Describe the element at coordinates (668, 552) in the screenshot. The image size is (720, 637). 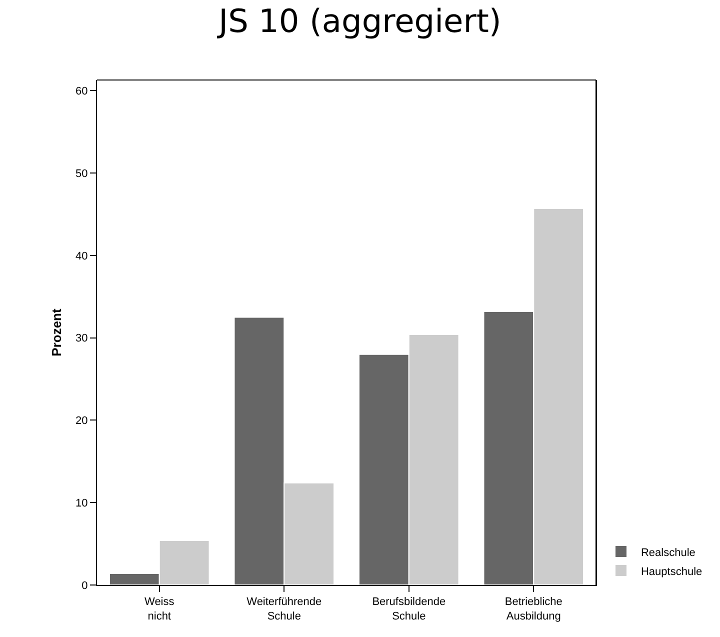
I see `legend-label: Realschule` at that location.